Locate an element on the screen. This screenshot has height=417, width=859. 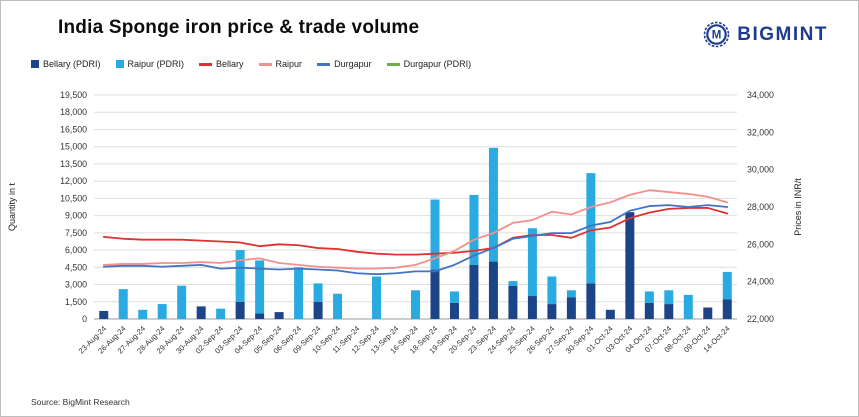
bigmint-logo: M BIGMINT is located at coordinates (765, 34).